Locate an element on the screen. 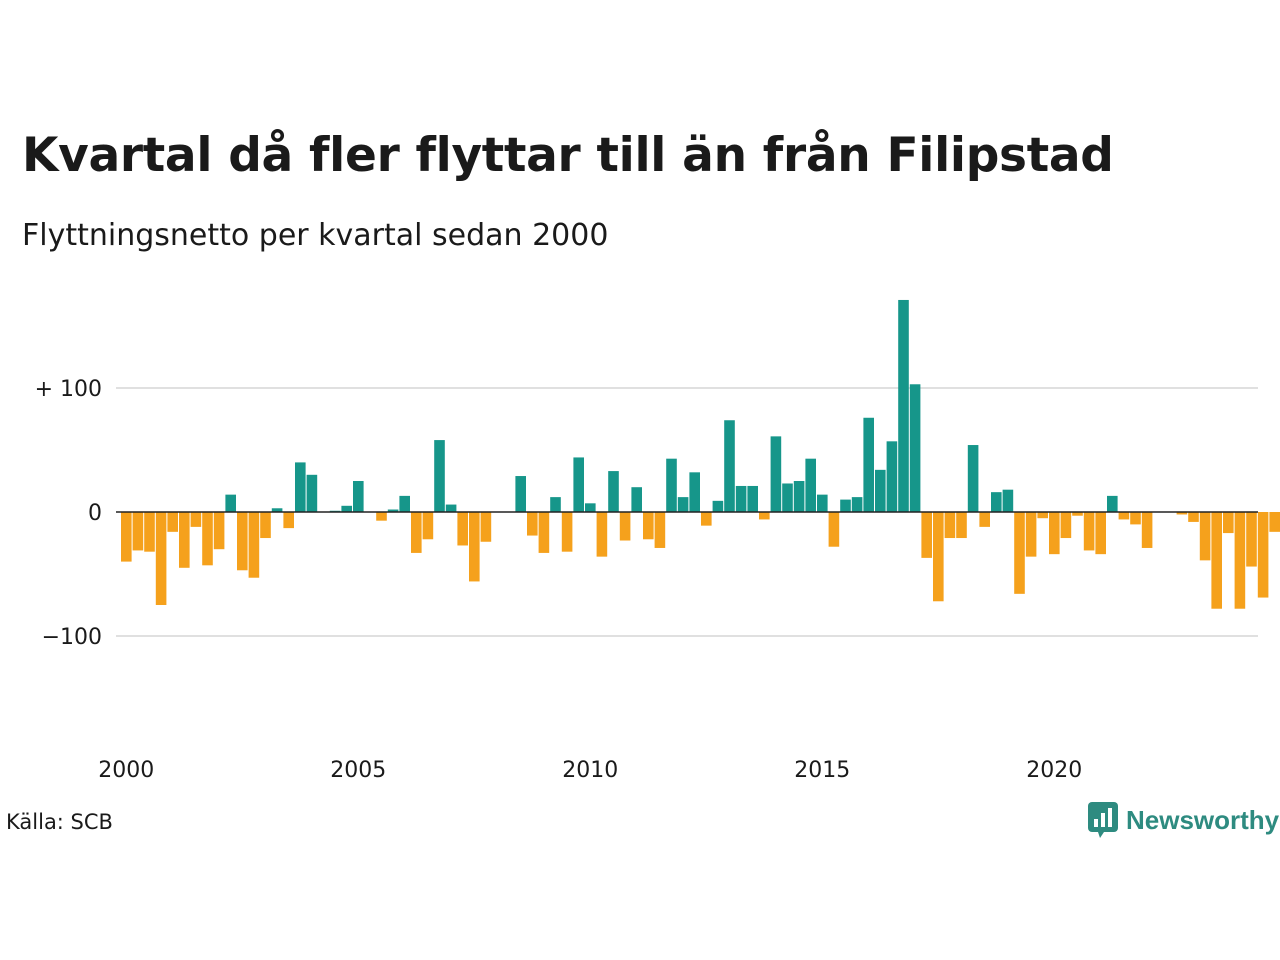 This screenshot has height=960, width=1280. y-tick-label: 0 is located at coordinates (95, 513).